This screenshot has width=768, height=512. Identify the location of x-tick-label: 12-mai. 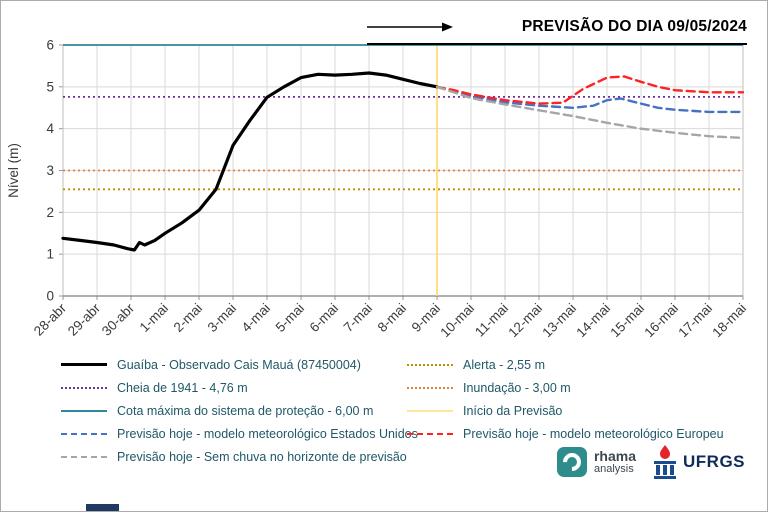
(525, 321).